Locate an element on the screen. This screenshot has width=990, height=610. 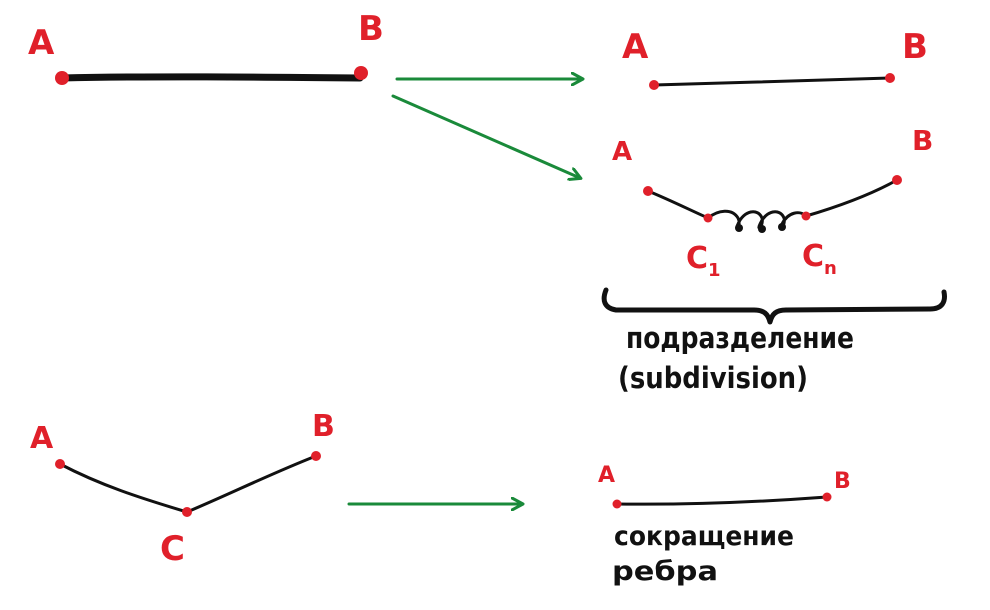
path-label-a: A is located at coordinates (42, 438).